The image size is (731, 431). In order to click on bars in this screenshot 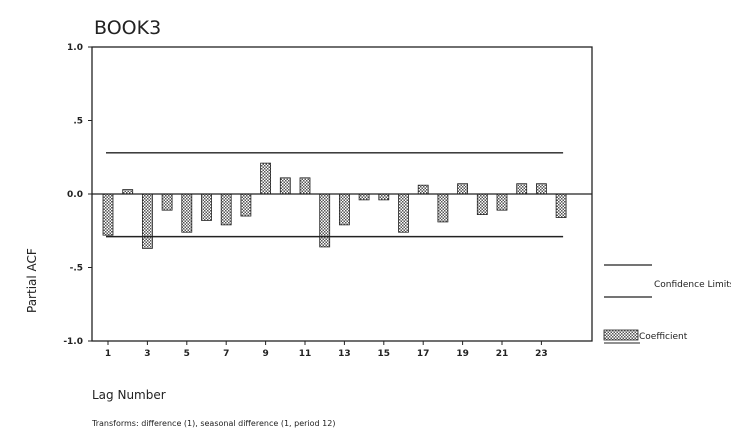, I will do `click(342, 205)`.